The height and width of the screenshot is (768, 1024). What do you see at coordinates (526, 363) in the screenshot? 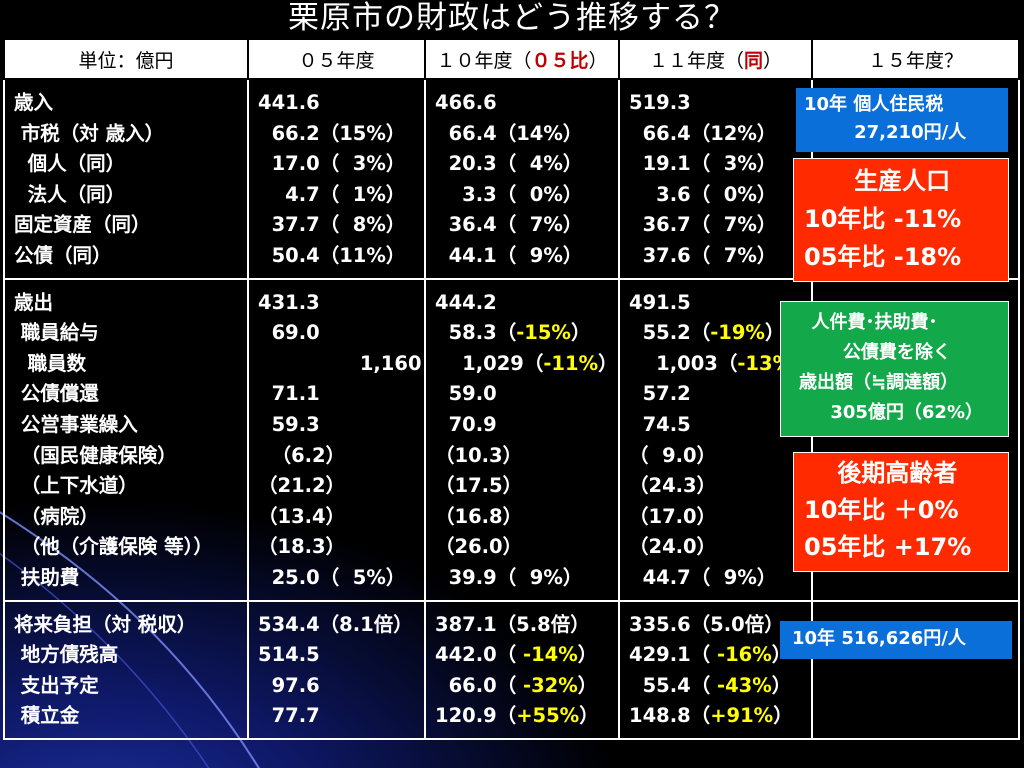
I see `fy10-value: 1,029（-11%）` at bounding box center [526, 363].